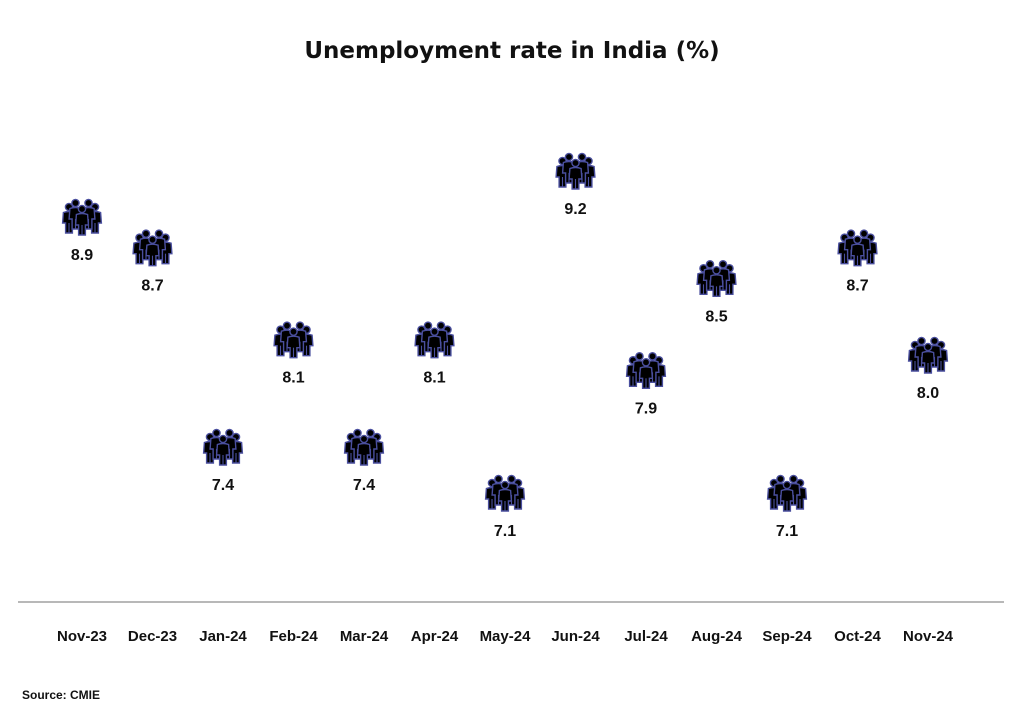 The image size is (1024, 724). What do you see at coordinates (511, 51) in the screenshot?
I see `chart-title: Unemployment rate in India (%)` at bounding box center [511, 51].